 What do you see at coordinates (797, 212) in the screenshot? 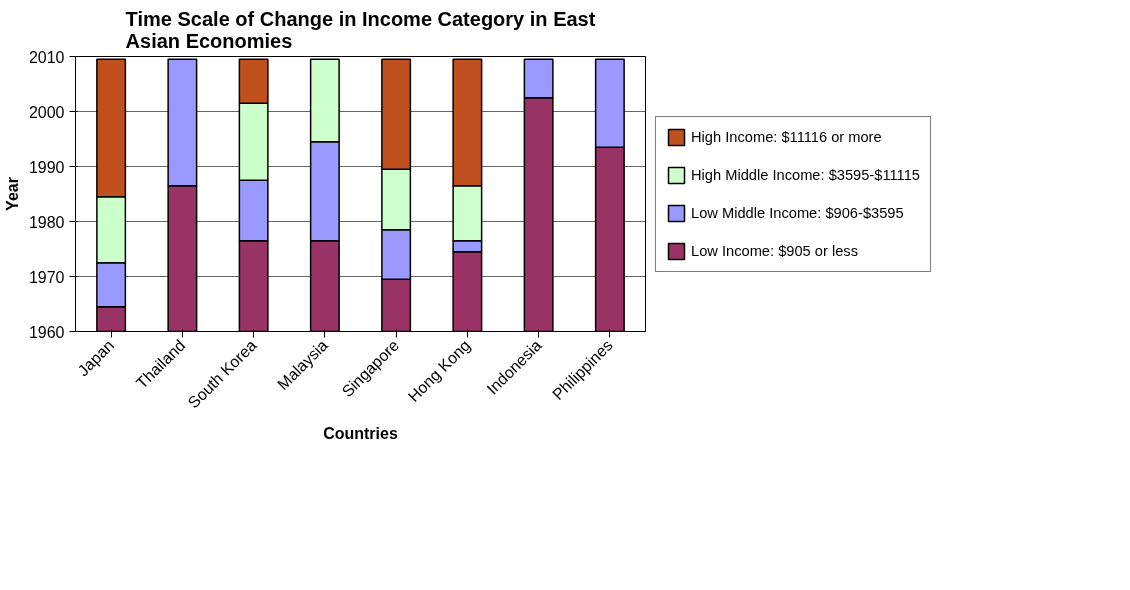
I see `legend-label: Low Middle Income: $906-$3595` at bounding box center [797, 212].